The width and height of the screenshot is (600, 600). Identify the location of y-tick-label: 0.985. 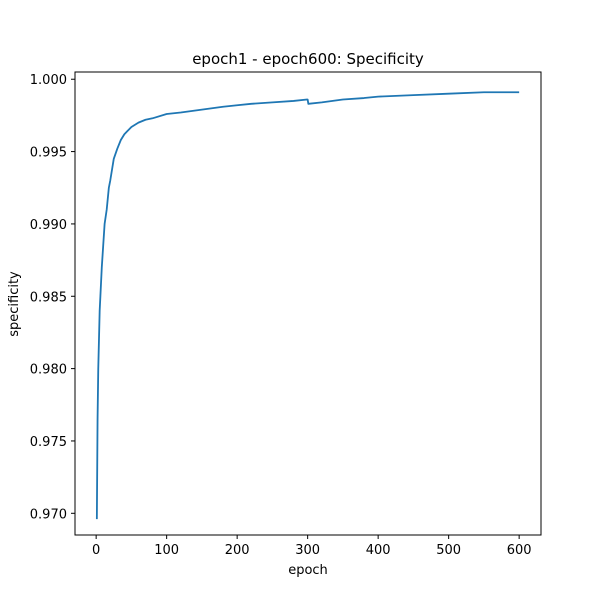
(48, 297).